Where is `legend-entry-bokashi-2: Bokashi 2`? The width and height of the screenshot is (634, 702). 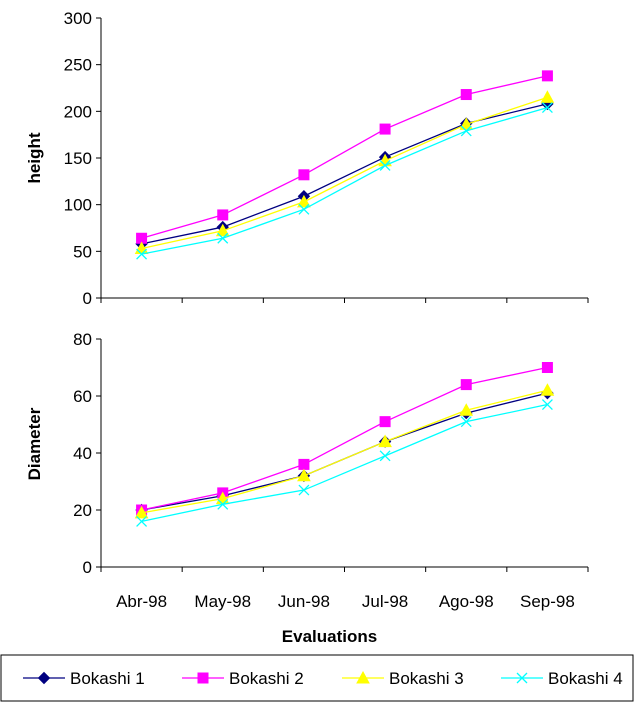 legend-entry-bokashi-2: Bokashi 2 is located at coordinates (243, 678).